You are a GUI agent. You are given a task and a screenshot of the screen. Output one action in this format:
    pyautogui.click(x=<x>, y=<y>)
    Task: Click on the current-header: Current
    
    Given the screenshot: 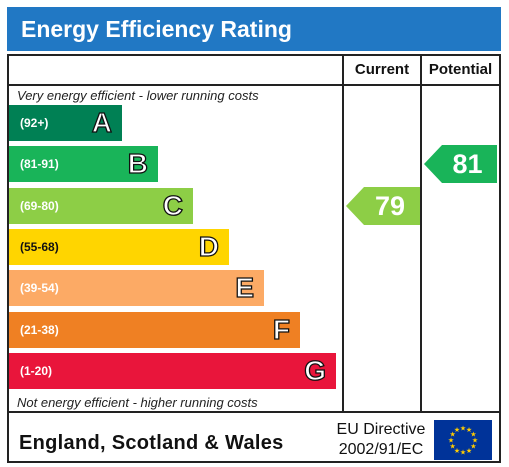 What is the action you would take?
    pyautogui.click(x=382, y=69)
    